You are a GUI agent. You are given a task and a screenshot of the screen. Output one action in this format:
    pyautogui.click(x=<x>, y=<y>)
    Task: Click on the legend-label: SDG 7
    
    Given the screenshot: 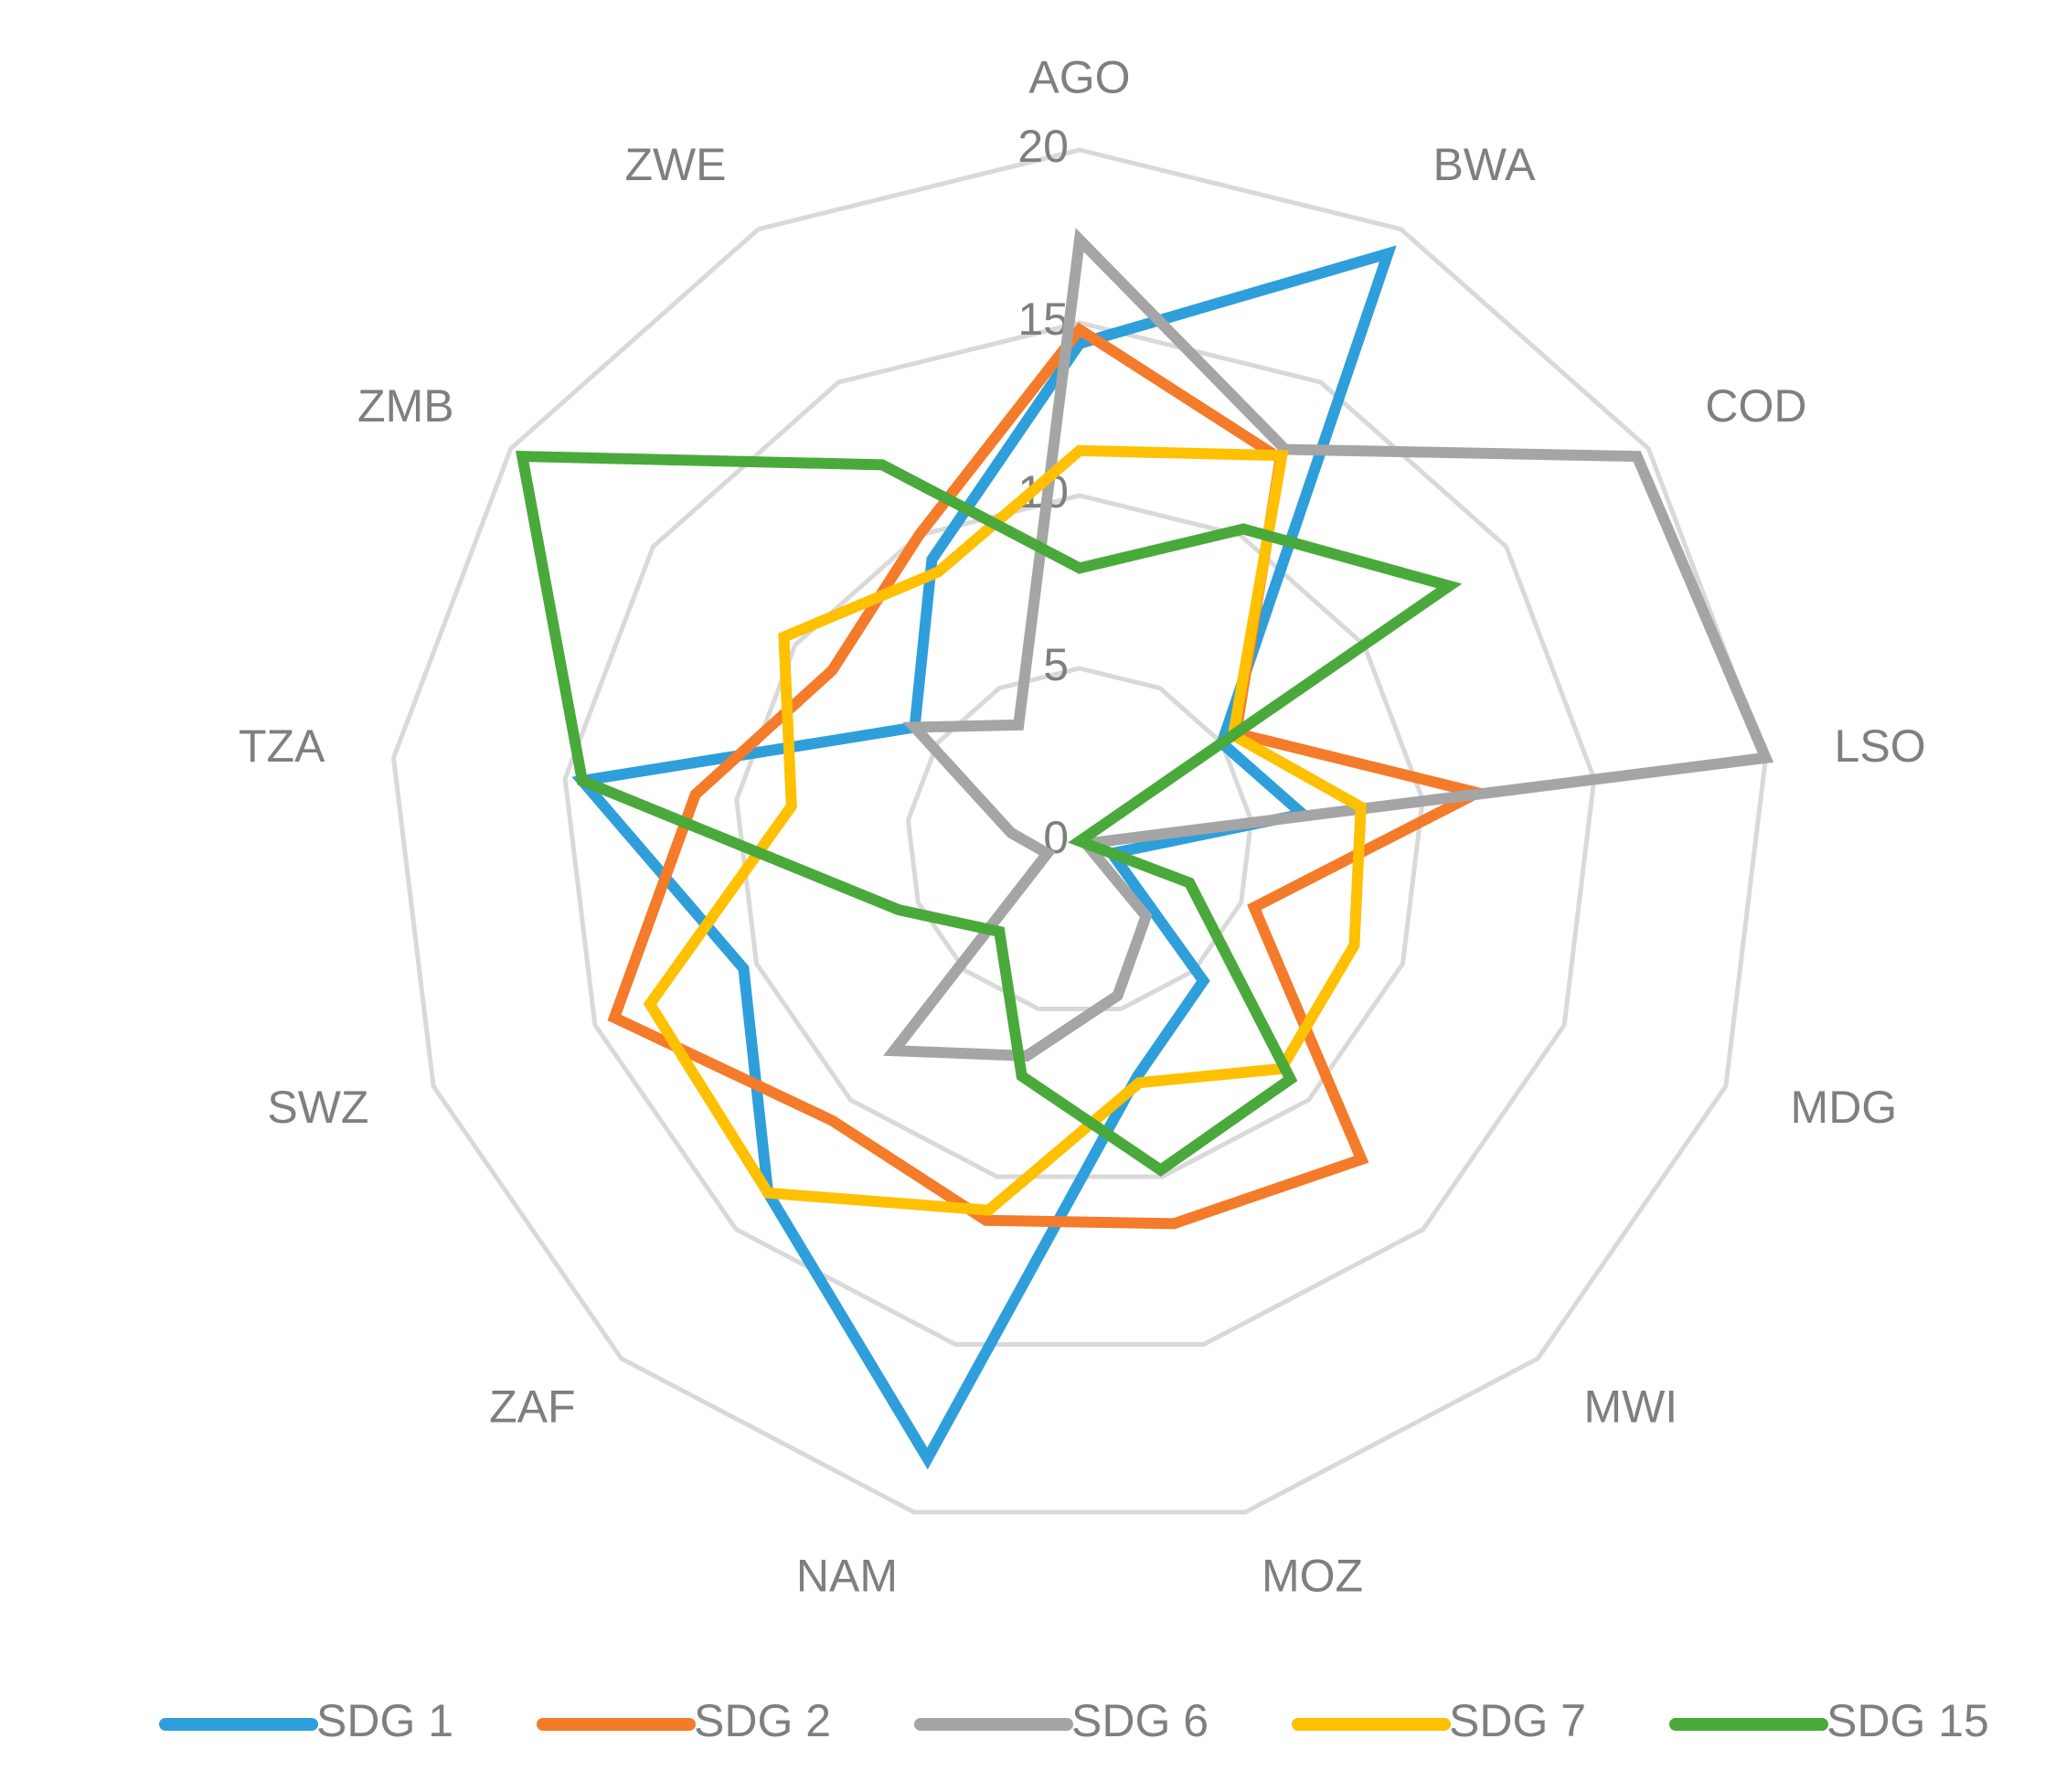 What is the action you would take?
    pyautogui.click(x=1517, y=1720)
    